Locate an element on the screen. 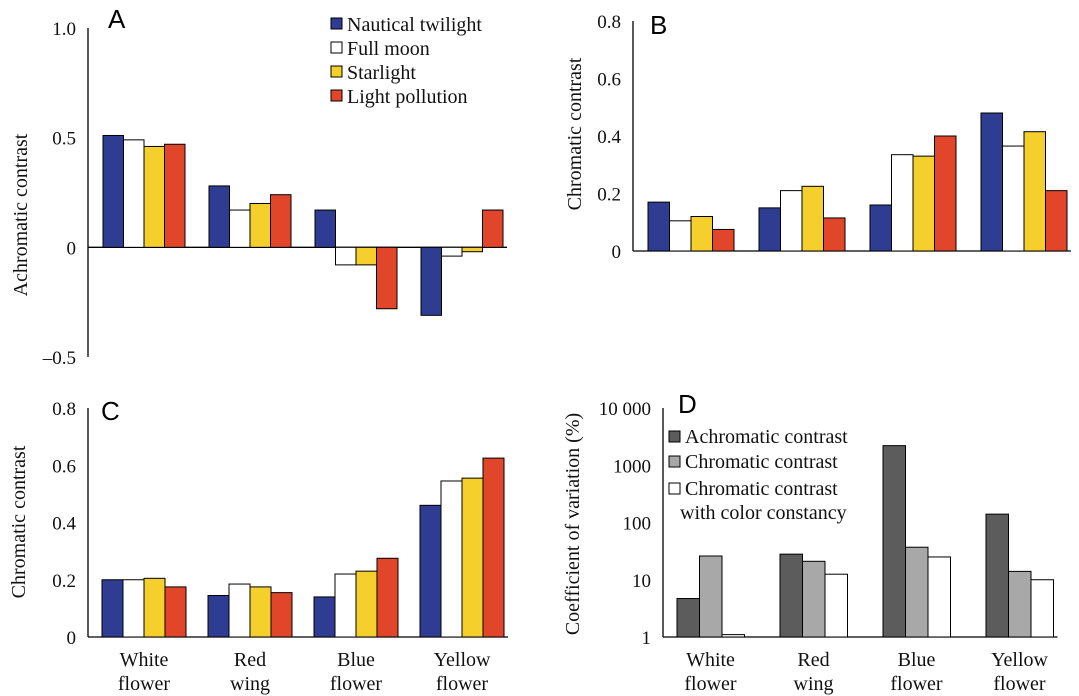 The height and width of the screenshot is (696, 1079). panel-a-ylabel: Achromatic contrast is located at coordinates (21, 214).